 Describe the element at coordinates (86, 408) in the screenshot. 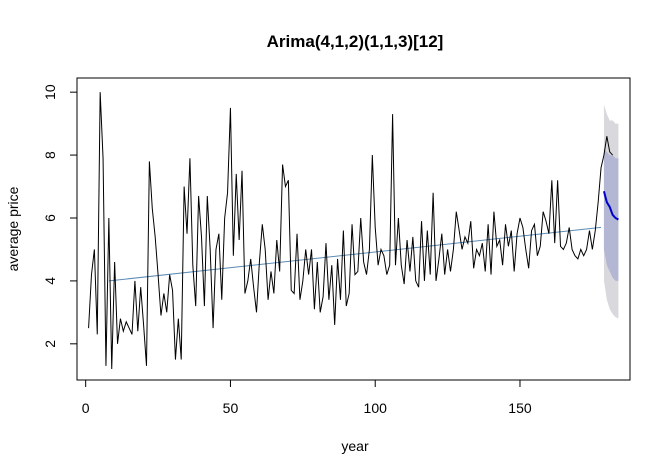

I see `x-tick-label: 0` at that location.